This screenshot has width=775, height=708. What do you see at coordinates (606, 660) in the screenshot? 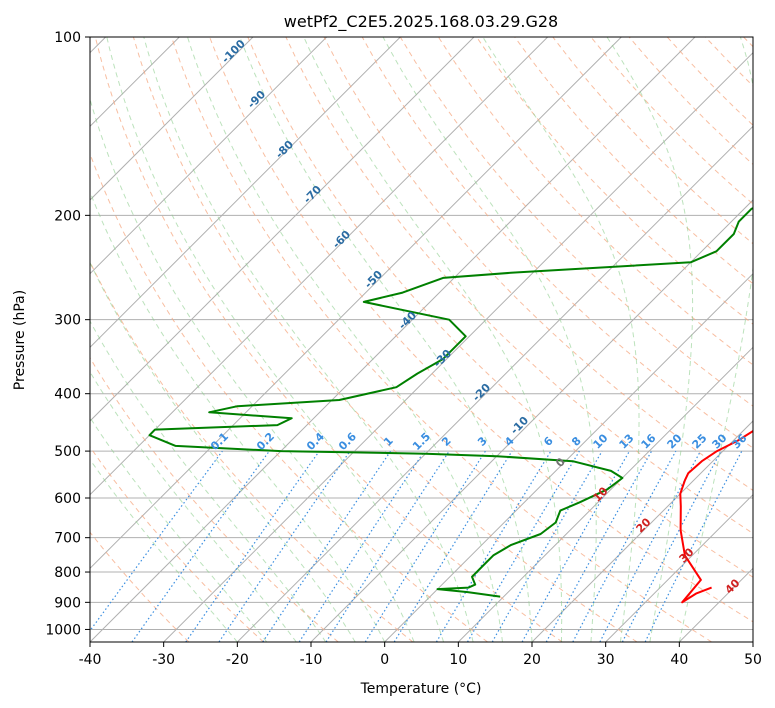
I see `x-tick-label: 30` at bounding box center [606, 660].